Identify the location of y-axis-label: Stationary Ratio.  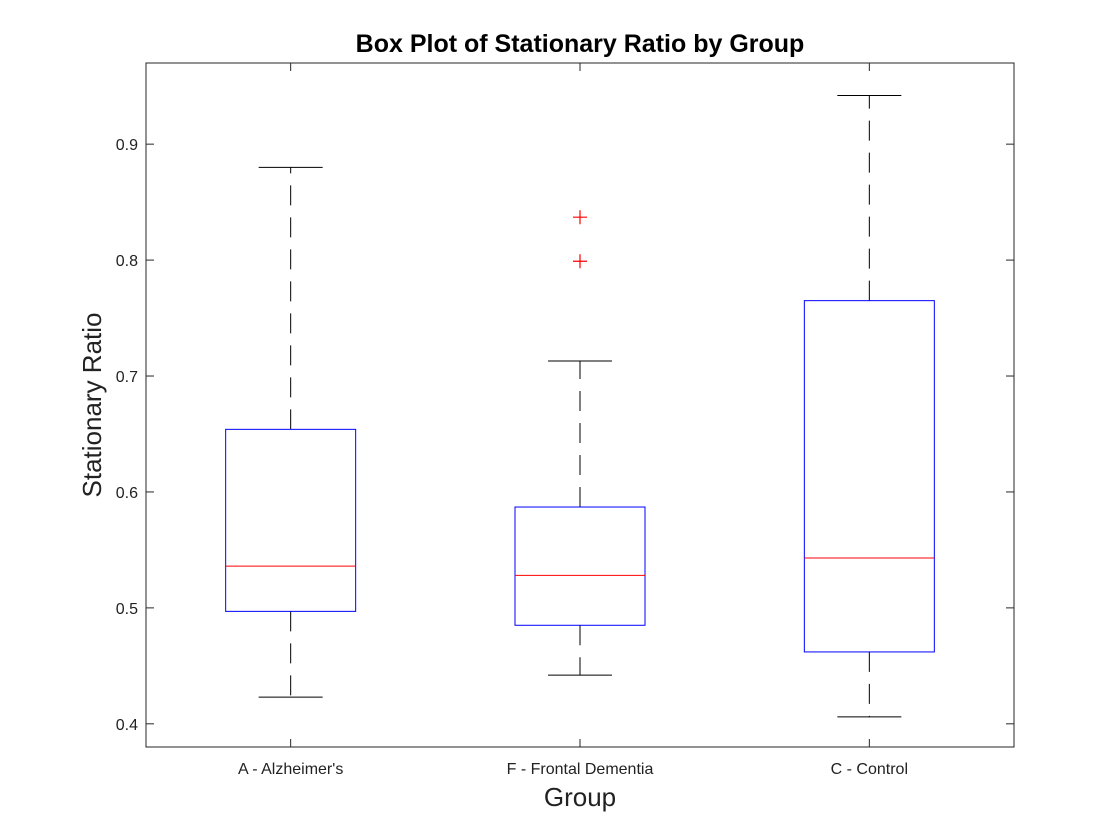
(92, 405).